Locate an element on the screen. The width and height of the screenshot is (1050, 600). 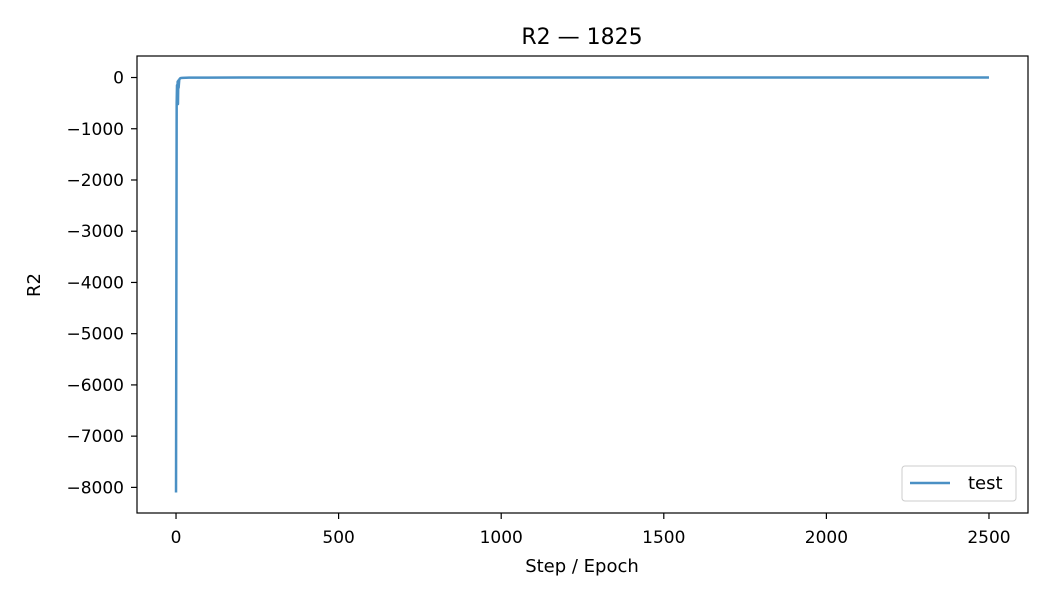
y-tick-label: −7000 is located at coordinates (95, 437).